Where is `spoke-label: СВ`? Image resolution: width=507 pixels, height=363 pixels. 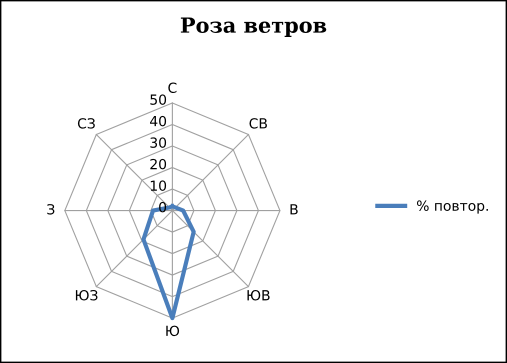 spoke-label: СВ is located at coordinates (258, 123).